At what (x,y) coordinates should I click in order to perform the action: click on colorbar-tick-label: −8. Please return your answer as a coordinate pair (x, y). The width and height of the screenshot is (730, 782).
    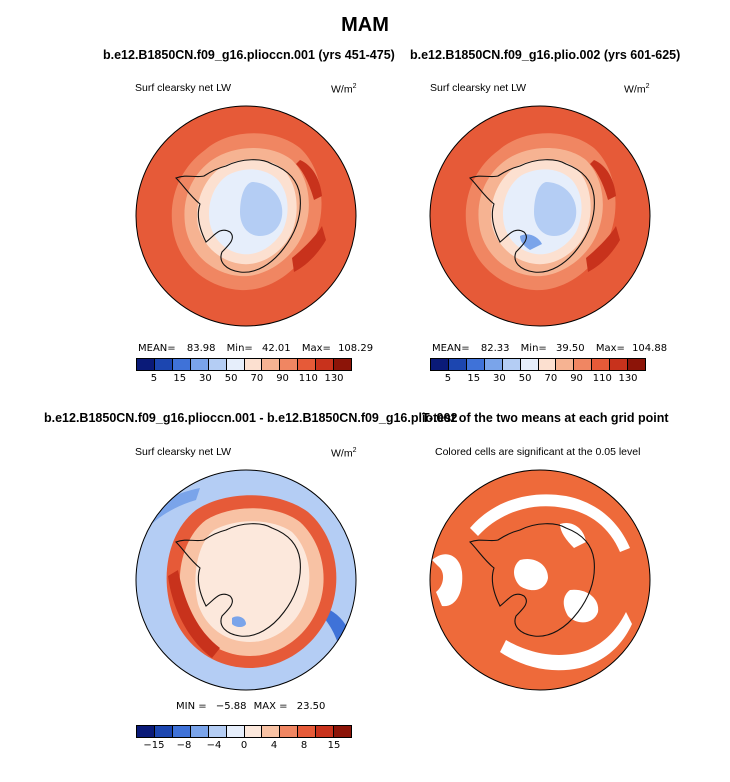
    Looking at the image, I should click on (184, 745).